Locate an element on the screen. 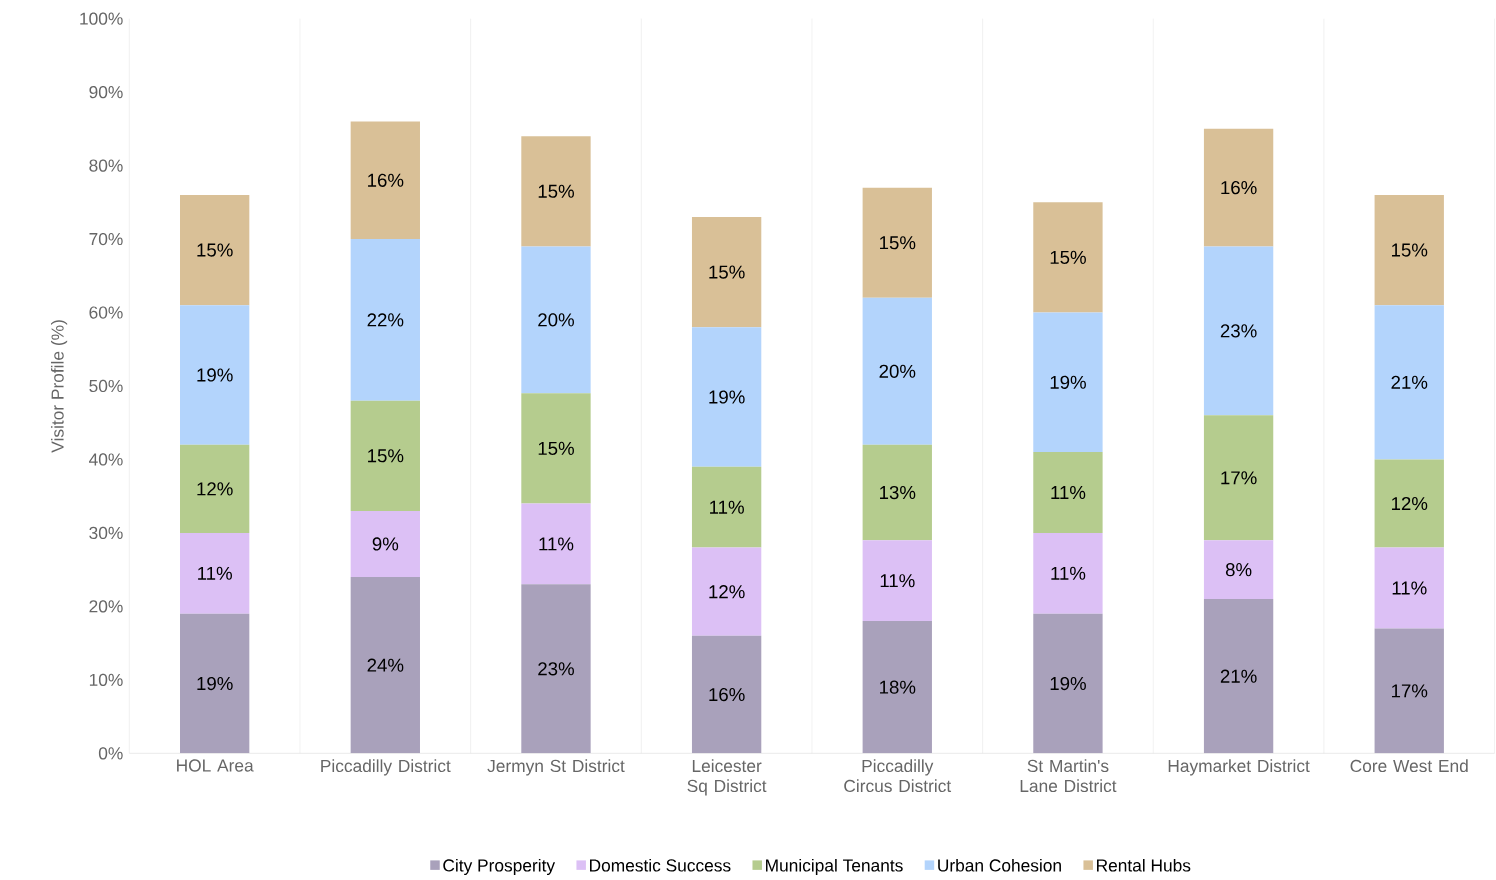  y-tick-label: 70% is located at coordinates (106, 239).